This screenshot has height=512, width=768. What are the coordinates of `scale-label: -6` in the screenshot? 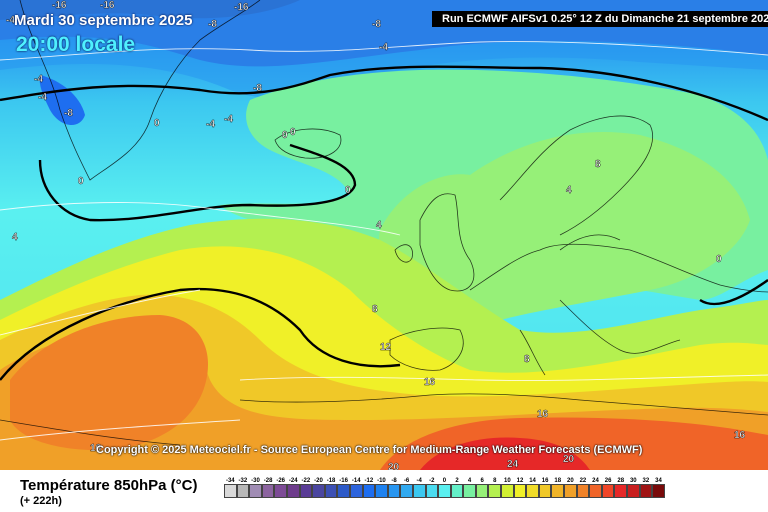 It's located at (406, 481).